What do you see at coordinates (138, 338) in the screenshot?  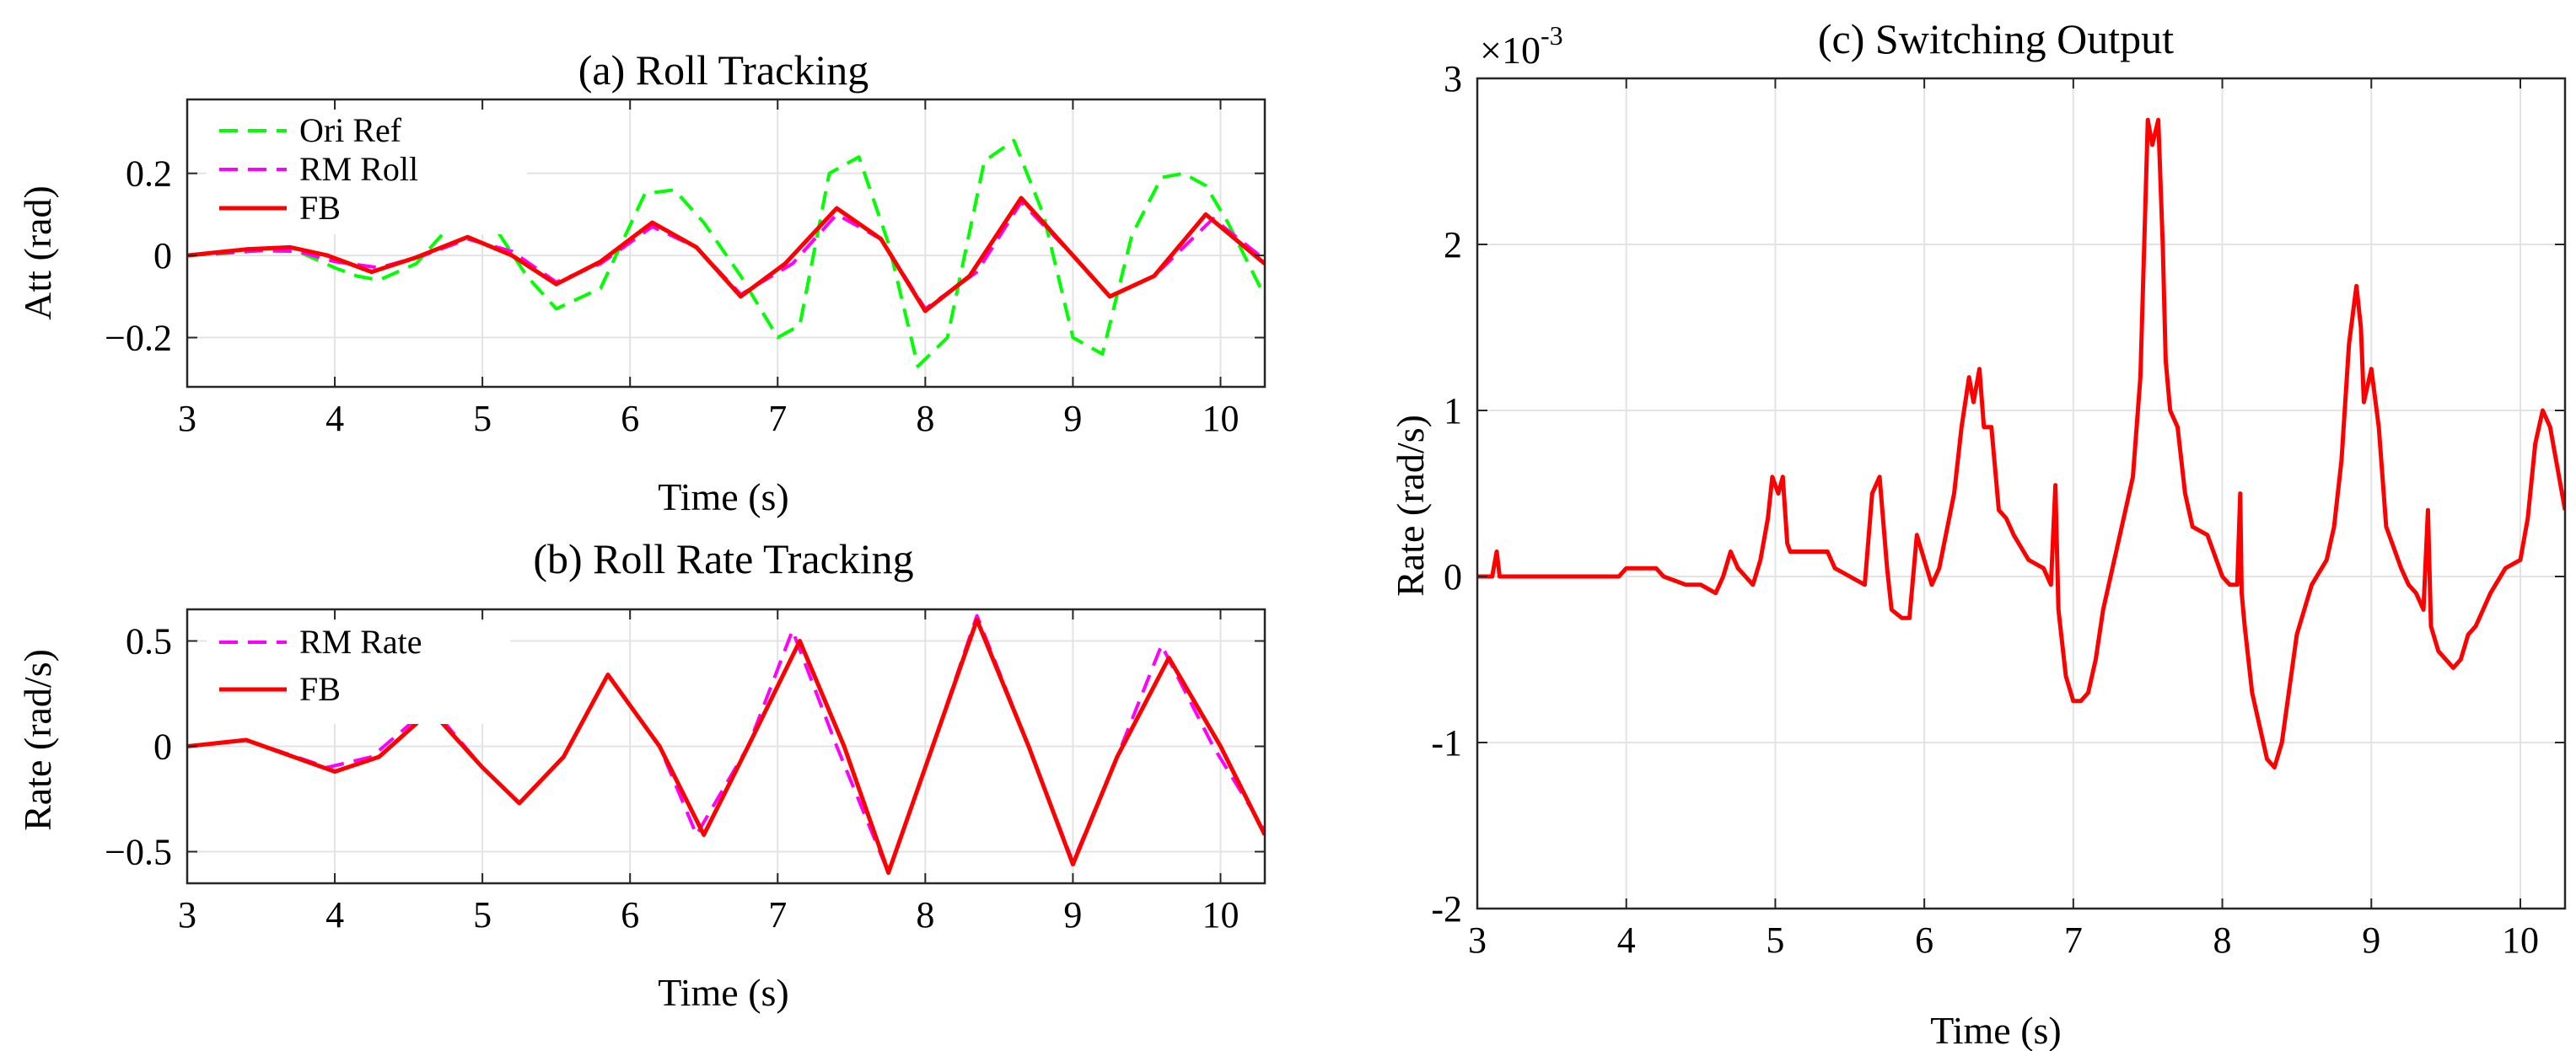 I see `chart-a-ytick-label-0: −0.2` at bounding box center [138, 338].